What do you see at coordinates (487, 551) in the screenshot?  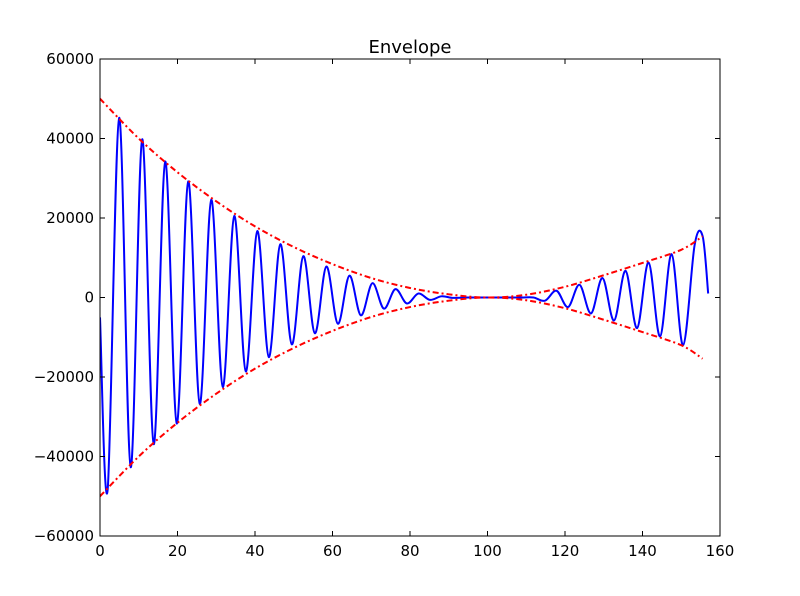 I see `x-tick-label: 100` at bounding box center [487, 551].